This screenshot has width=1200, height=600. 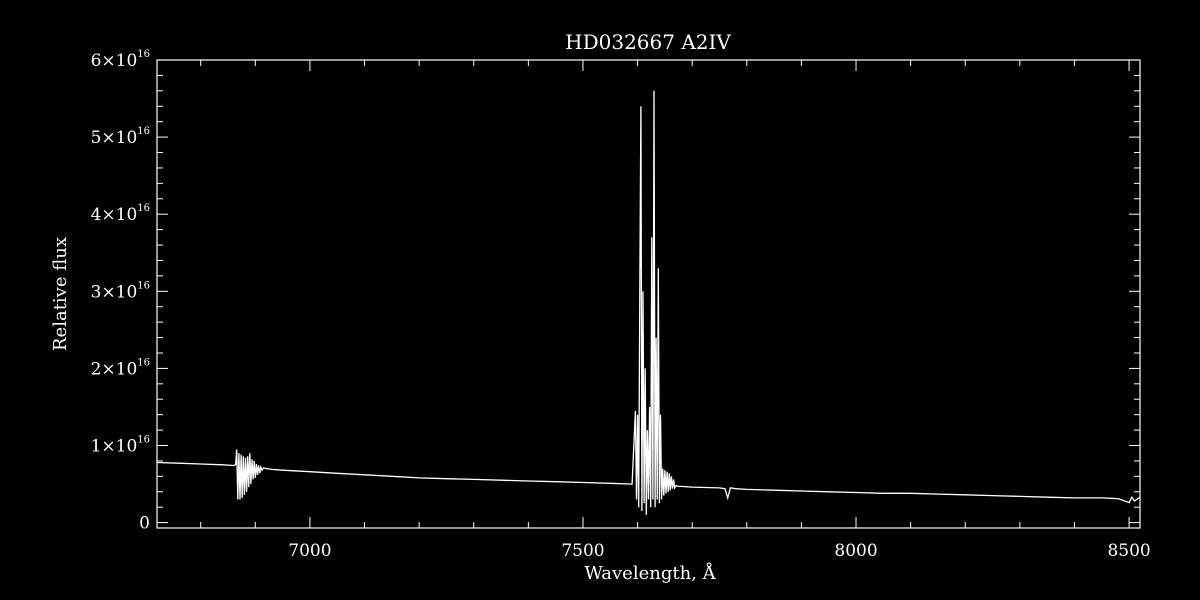 What do you see at coordinates (582, 551) in the screenshot?
I see `x-tick-label: 7500` at bounding box center [582, 551].